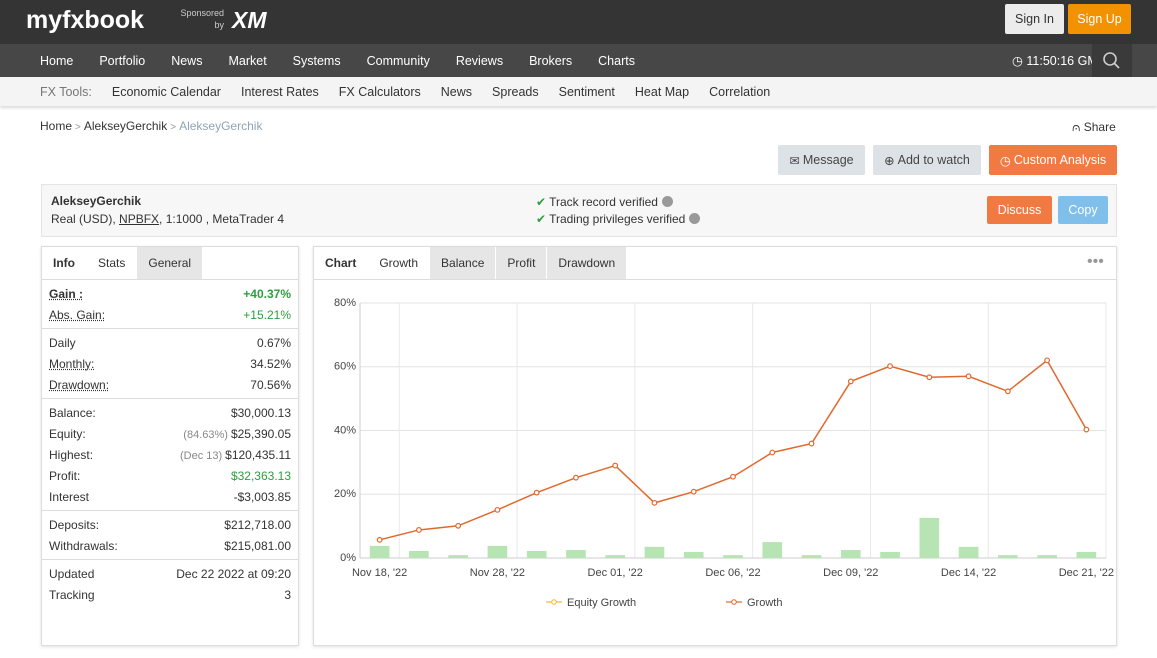 Image resolution: width=1157 pixels, height=658 pixels. What do you see at coordinates (1112, 60) in the screenshot?
I see `search-button` at bounding box center [1112, 60].